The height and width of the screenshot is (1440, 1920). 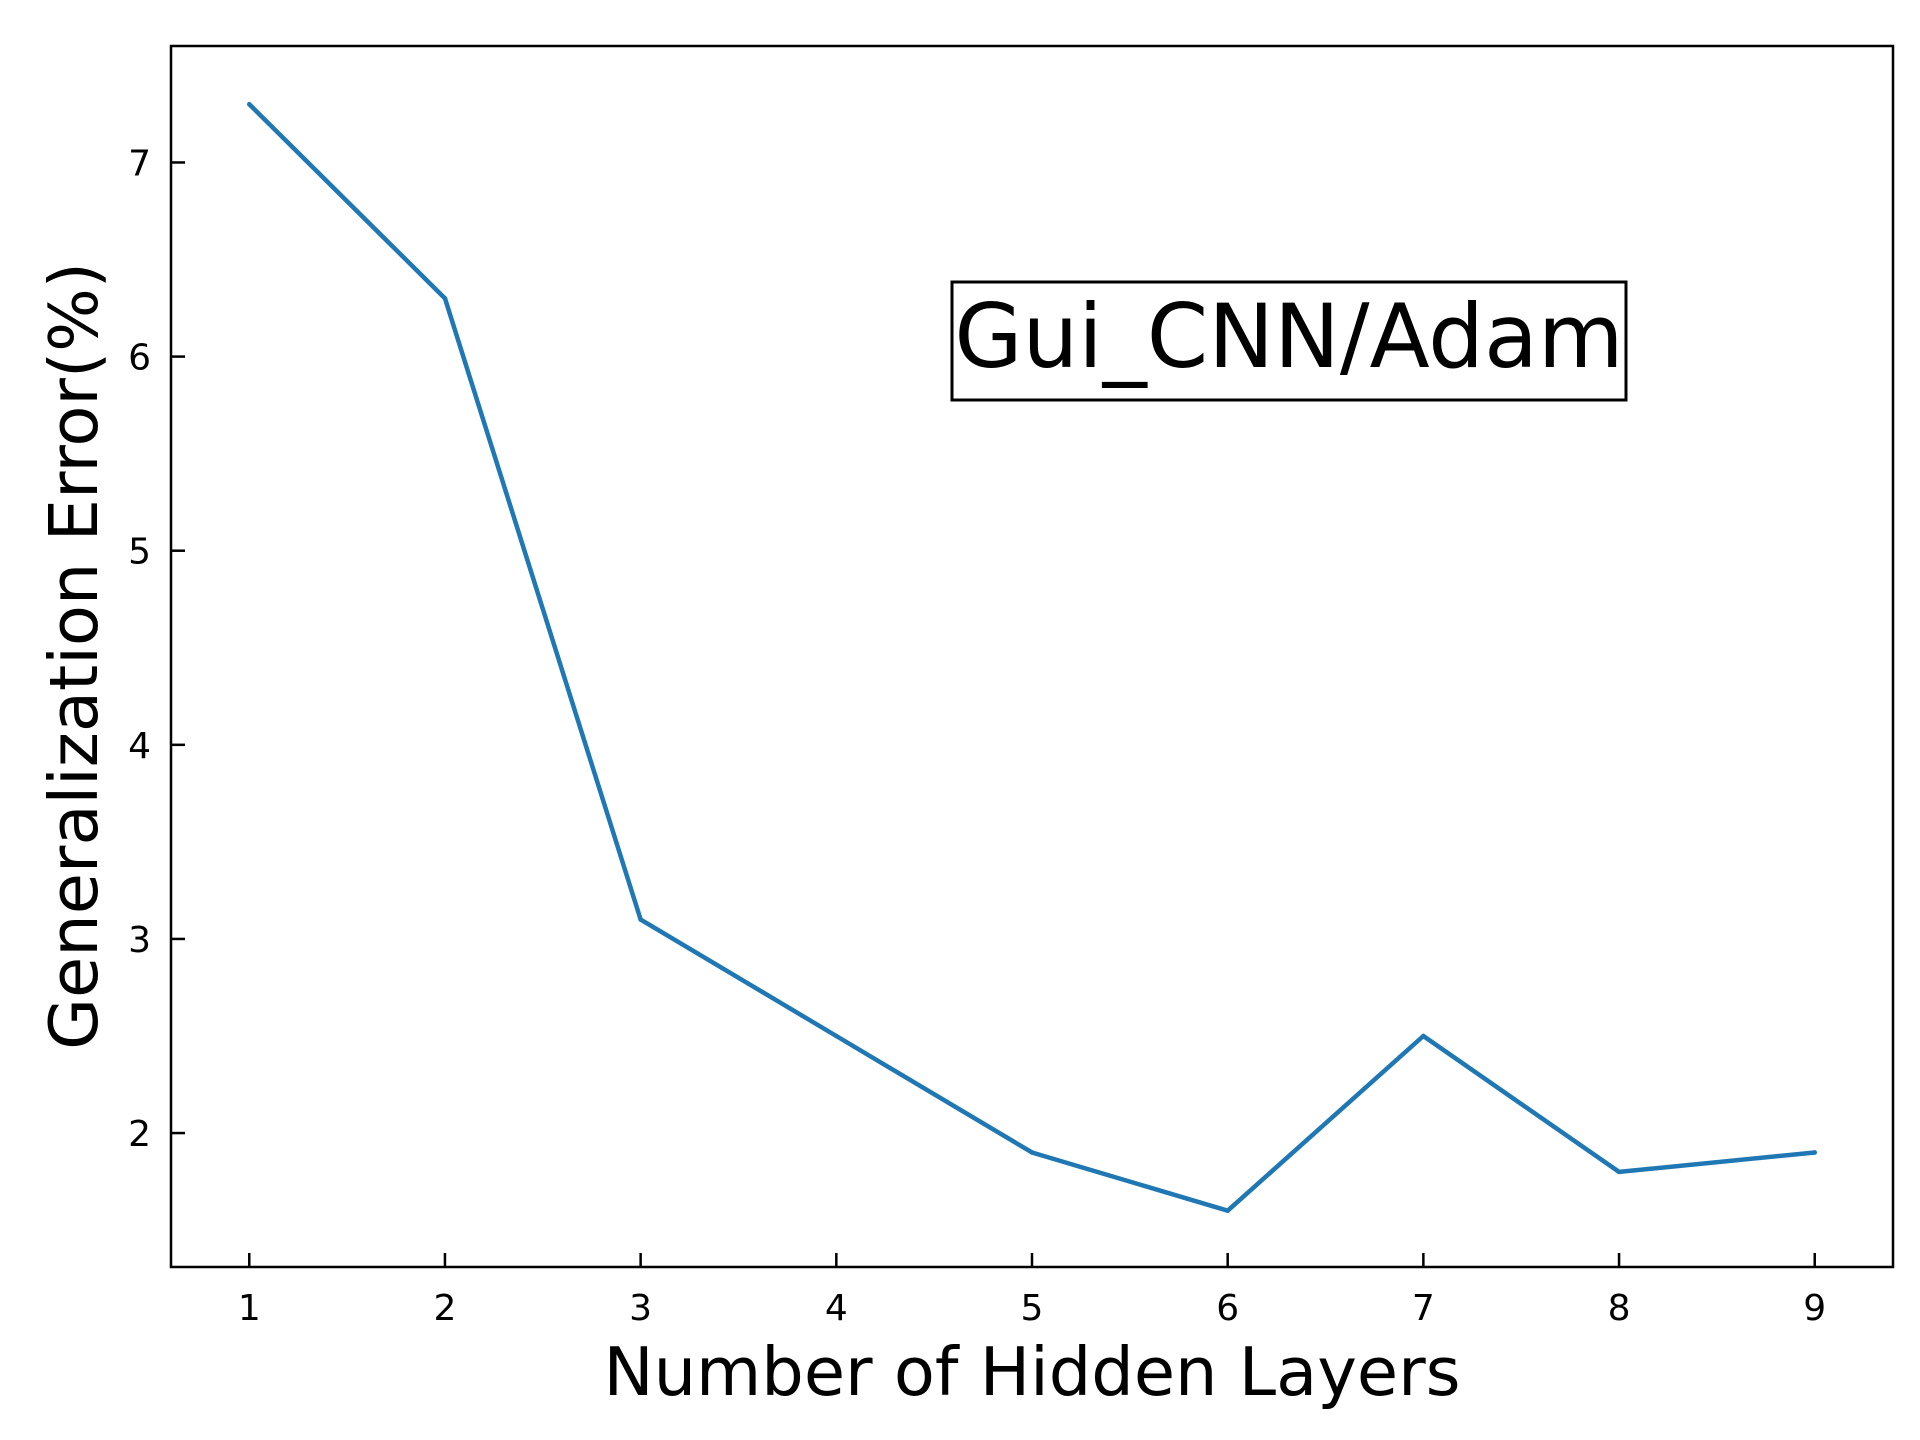 I want to click on x-tick-label: 4, so click(x=836, y=1308).